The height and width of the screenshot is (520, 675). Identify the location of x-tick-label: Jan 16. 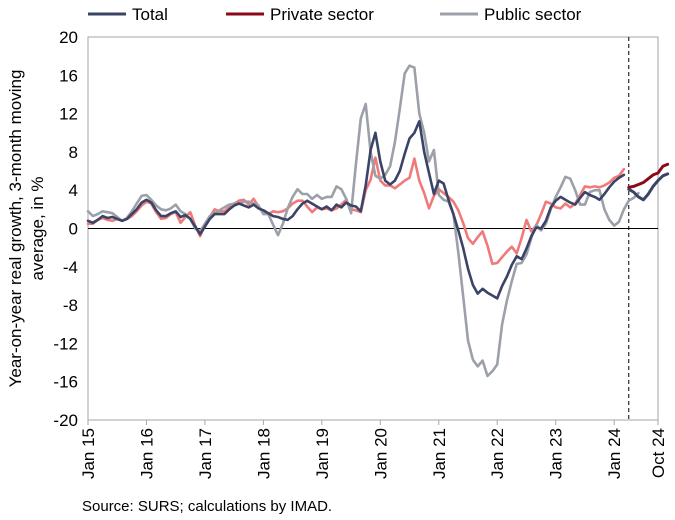
(146, 453).